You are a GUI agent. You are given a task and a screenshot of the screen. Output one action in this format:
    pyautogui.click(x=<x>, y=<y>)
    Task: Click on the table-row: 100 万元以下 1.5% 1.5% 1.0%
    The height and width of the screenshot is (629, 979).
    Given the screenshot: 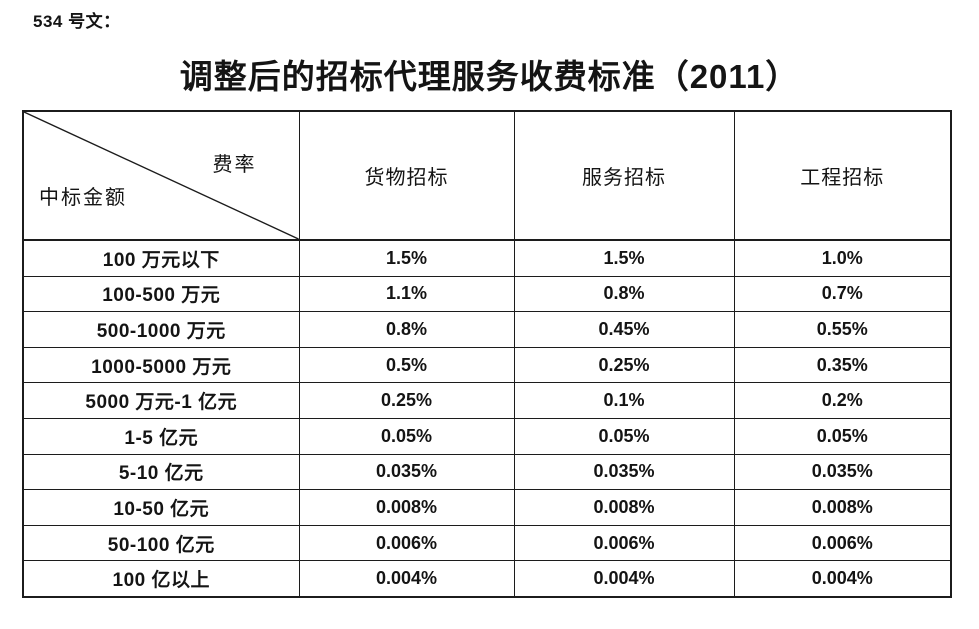 What is the action you would take?
    pyautogui.click(x=487, y=258)
    